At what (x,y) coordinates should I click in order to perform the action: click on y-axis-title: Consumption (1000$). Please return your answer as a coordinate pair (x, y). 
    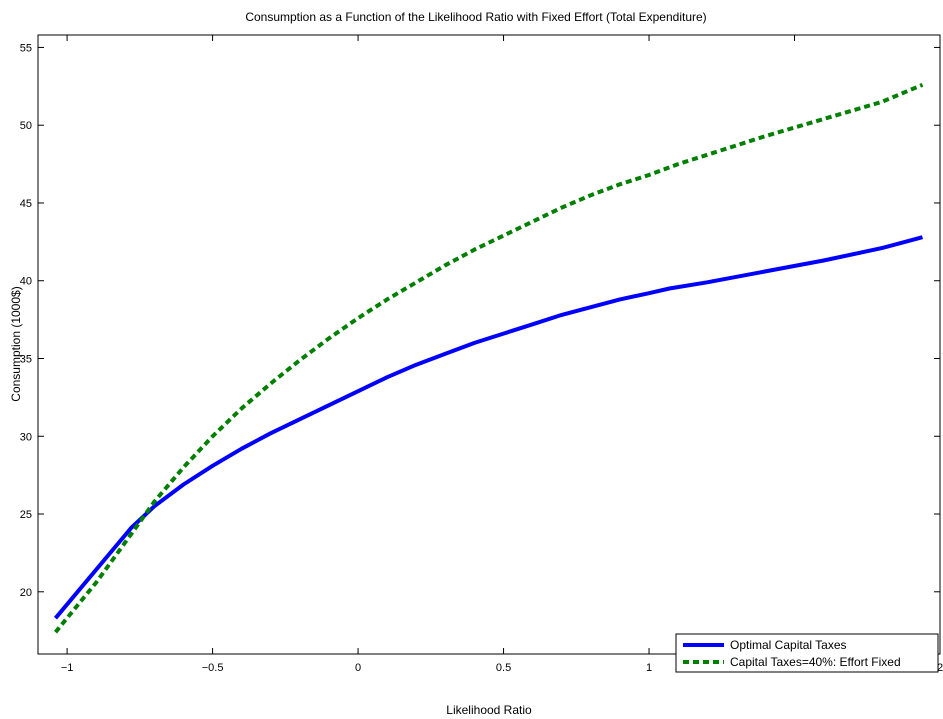
    Looking at the image, I should click on (16, 343).